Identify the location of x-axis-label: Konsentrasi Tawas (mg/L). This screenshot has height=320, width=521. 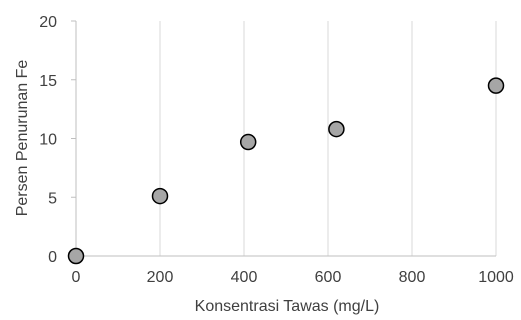
(287, 306).